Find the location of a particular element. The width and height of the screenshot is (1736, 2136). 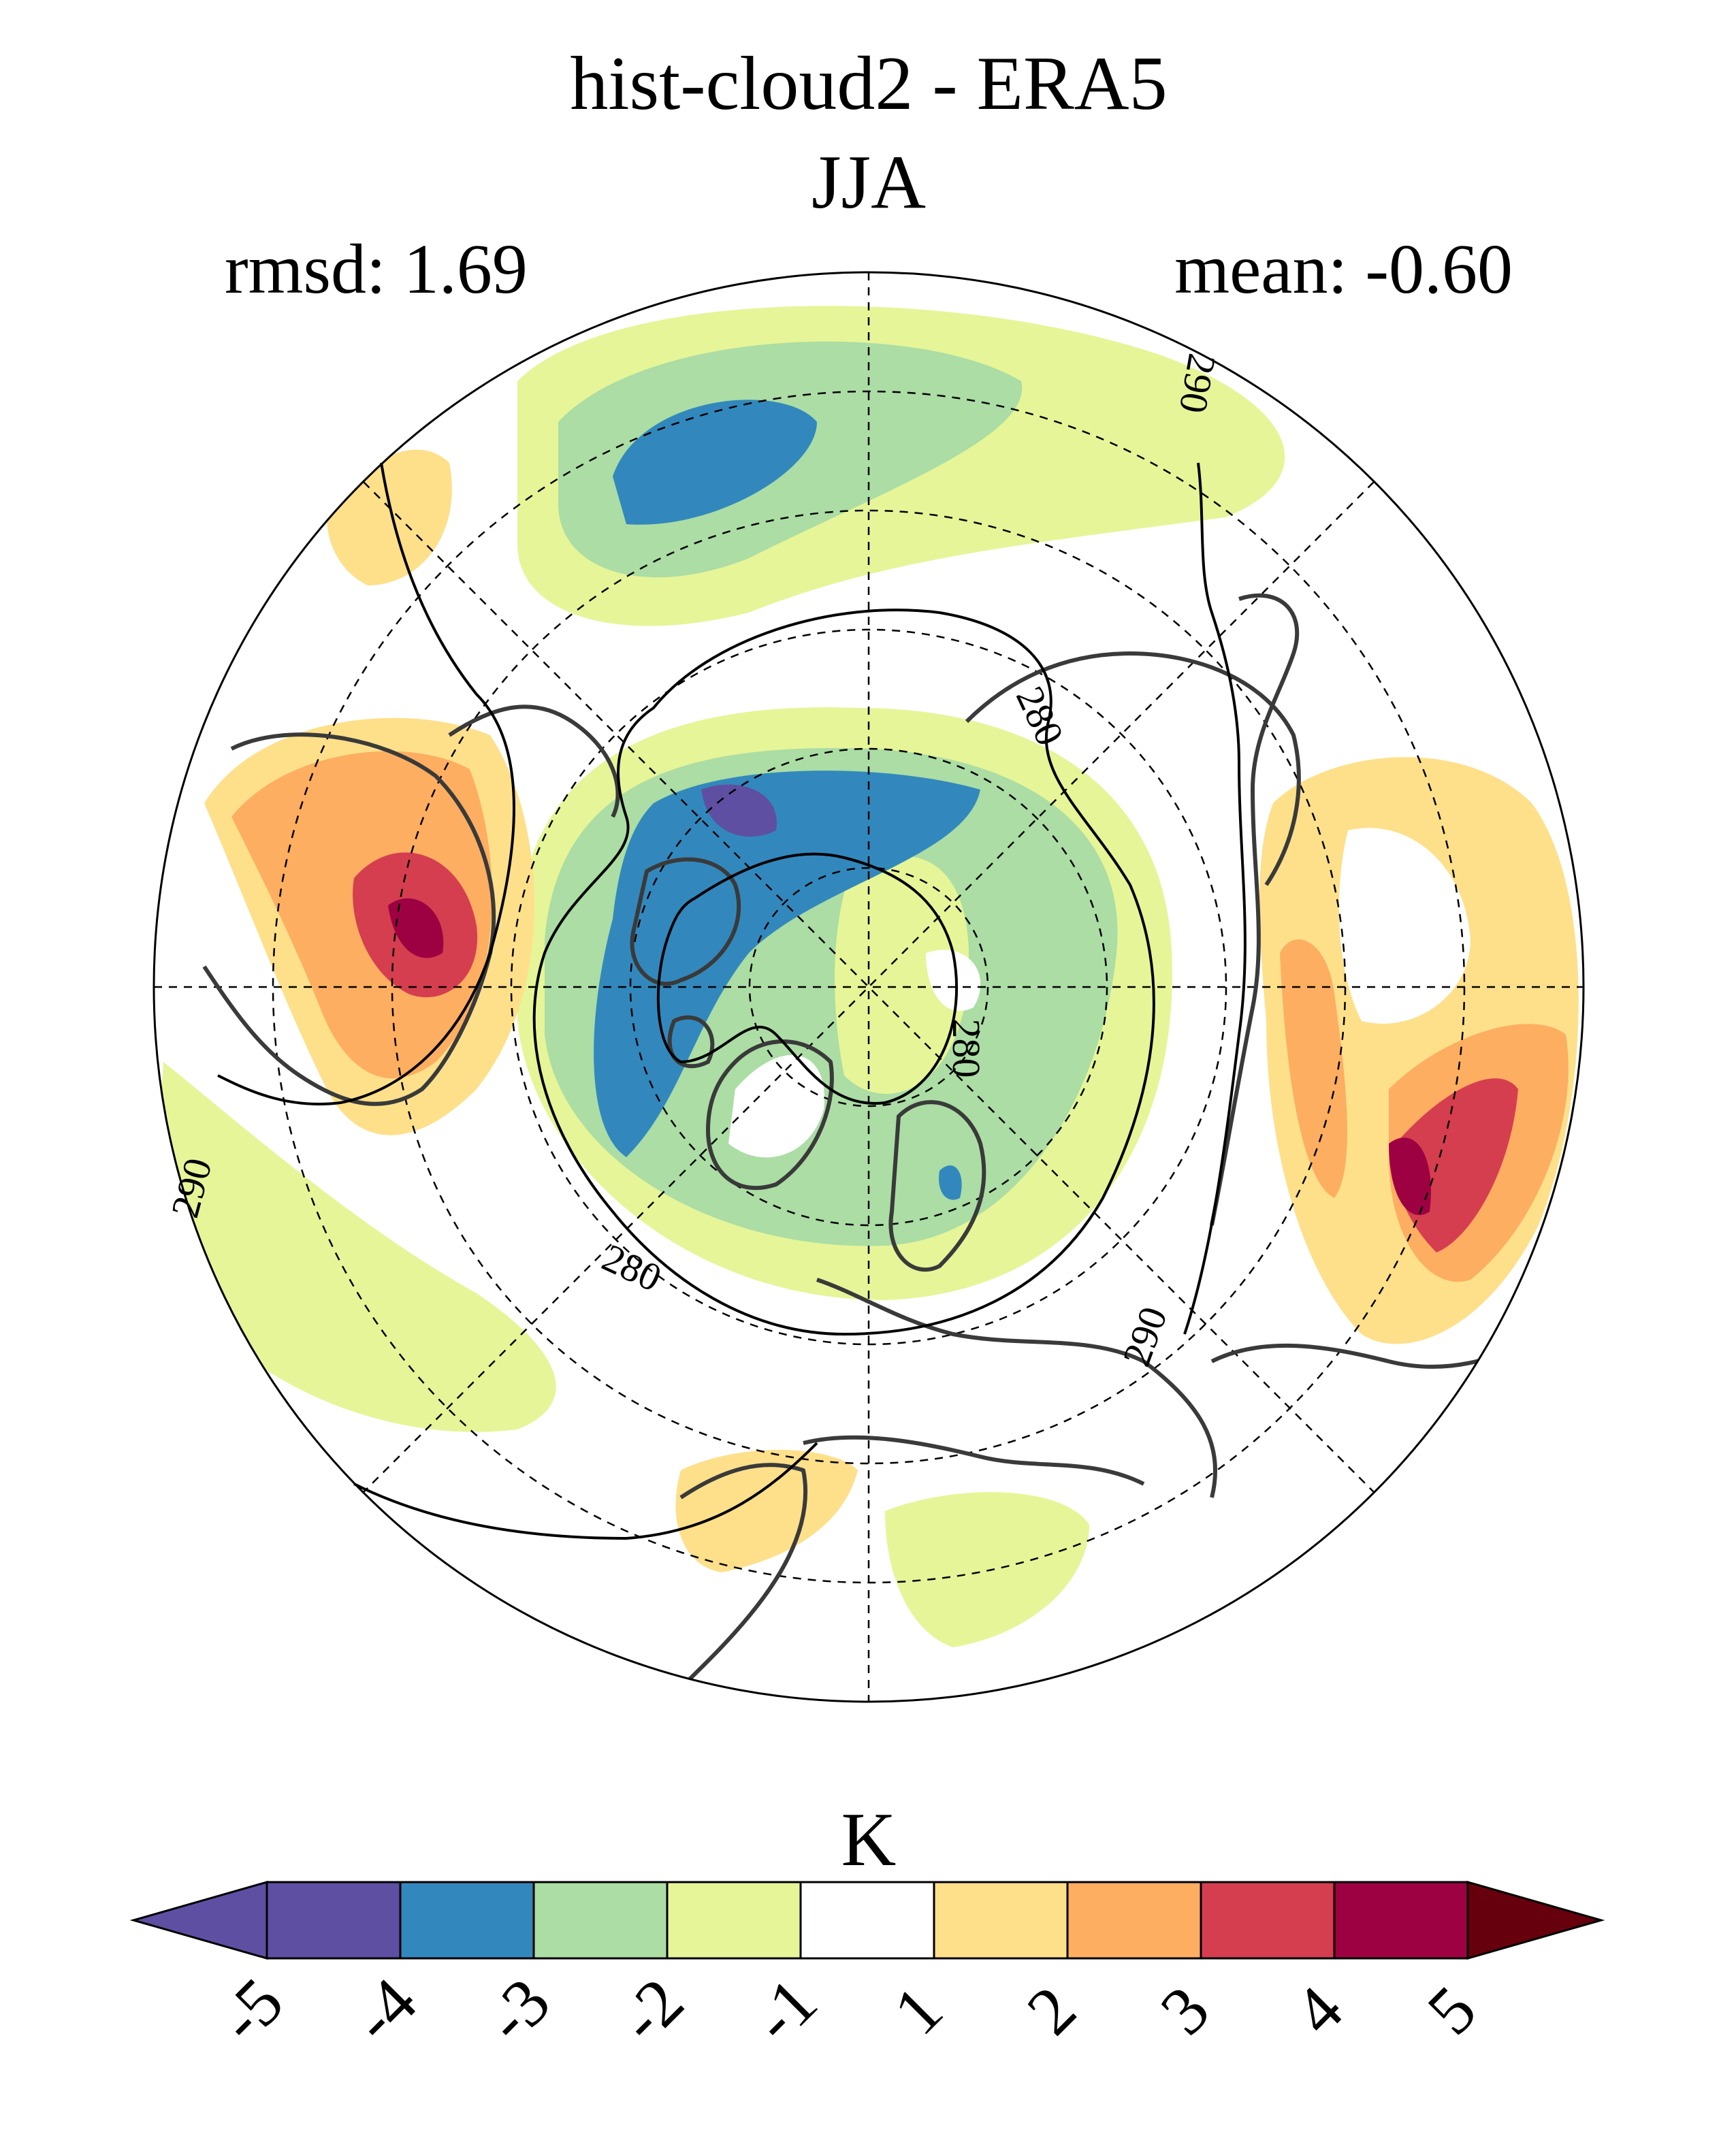

anomaly-region-canada-blue is located at coordinates (787, 964).